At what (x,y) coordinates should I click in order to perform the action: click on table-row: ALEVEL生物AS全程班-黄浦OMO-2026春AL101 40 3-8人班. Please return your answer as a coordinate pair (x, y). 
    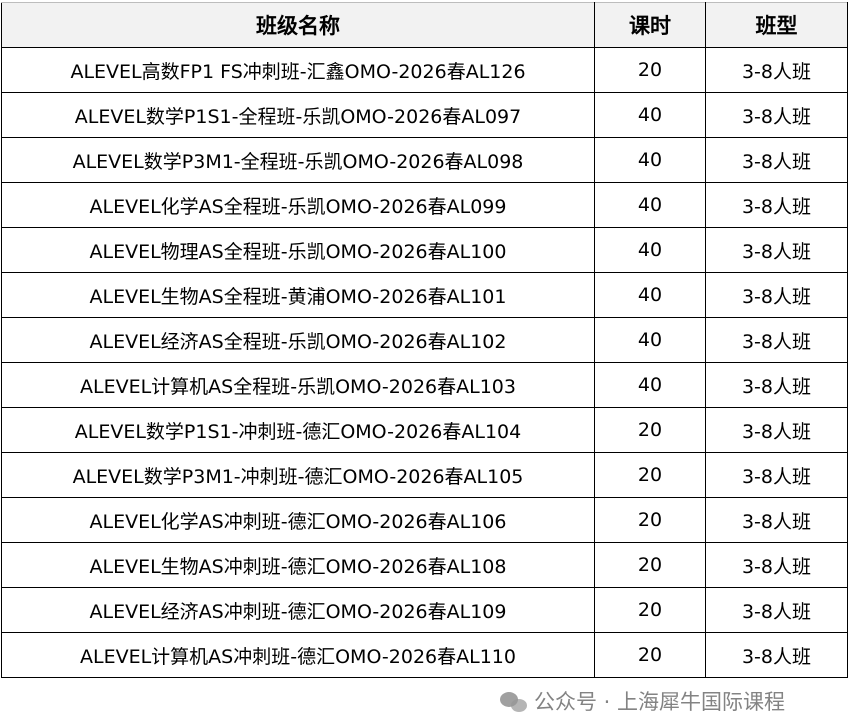
    Looking at the image, I should click on (424, 295).